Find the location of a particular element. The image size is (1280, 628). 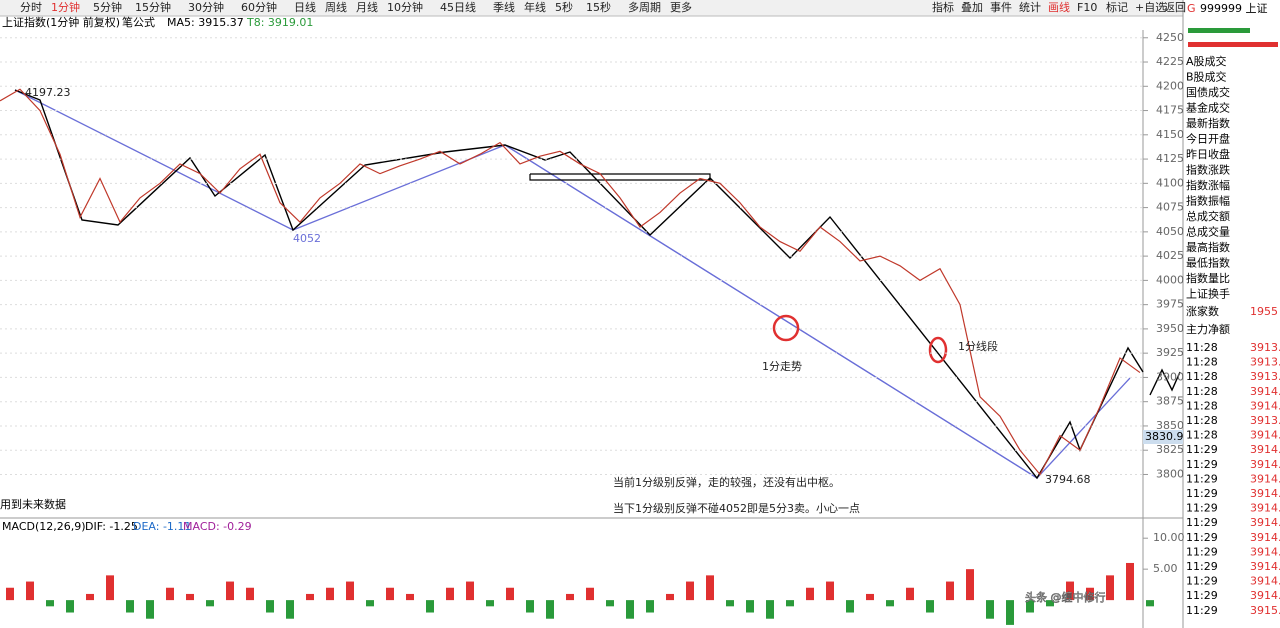

period-tab: 60分钟 is located at coordinates (259, 7).